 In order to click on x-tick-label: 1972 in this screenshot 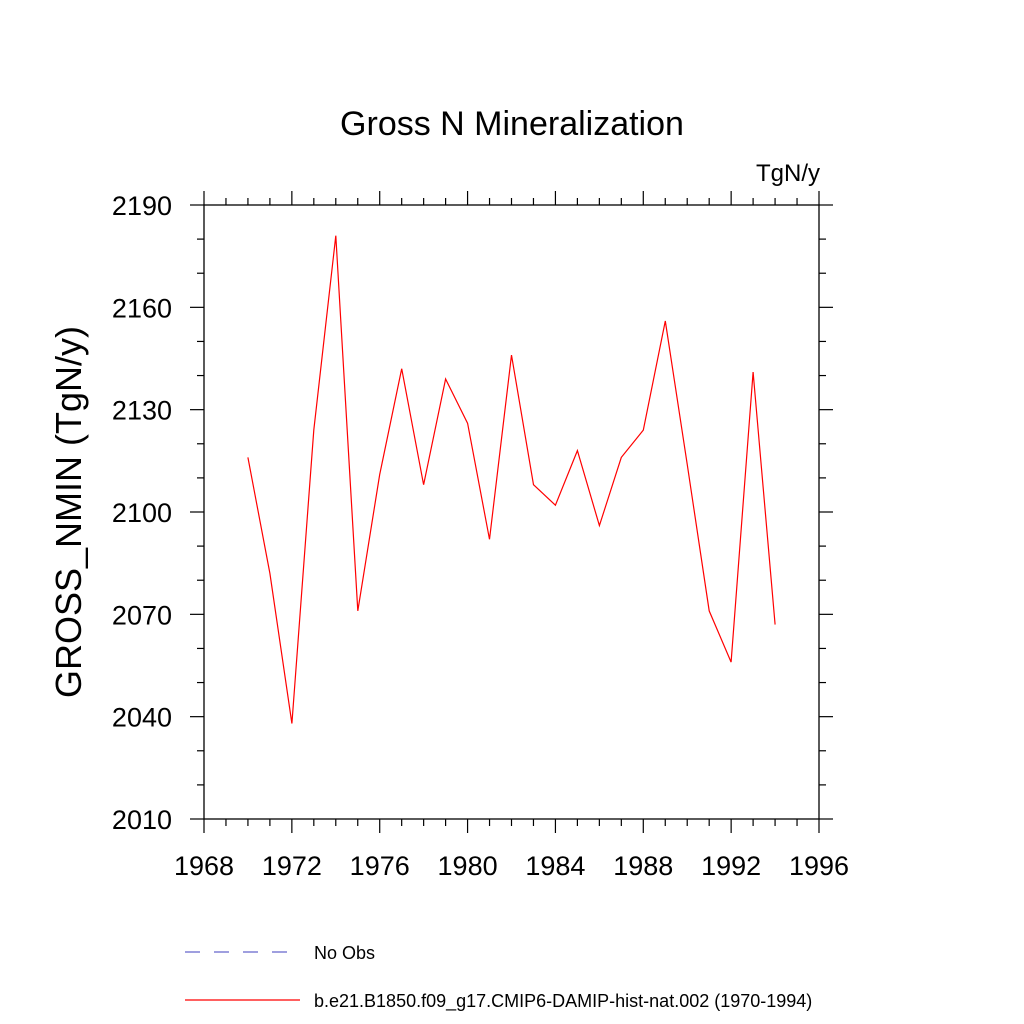, I will do `click(292, 866)`.